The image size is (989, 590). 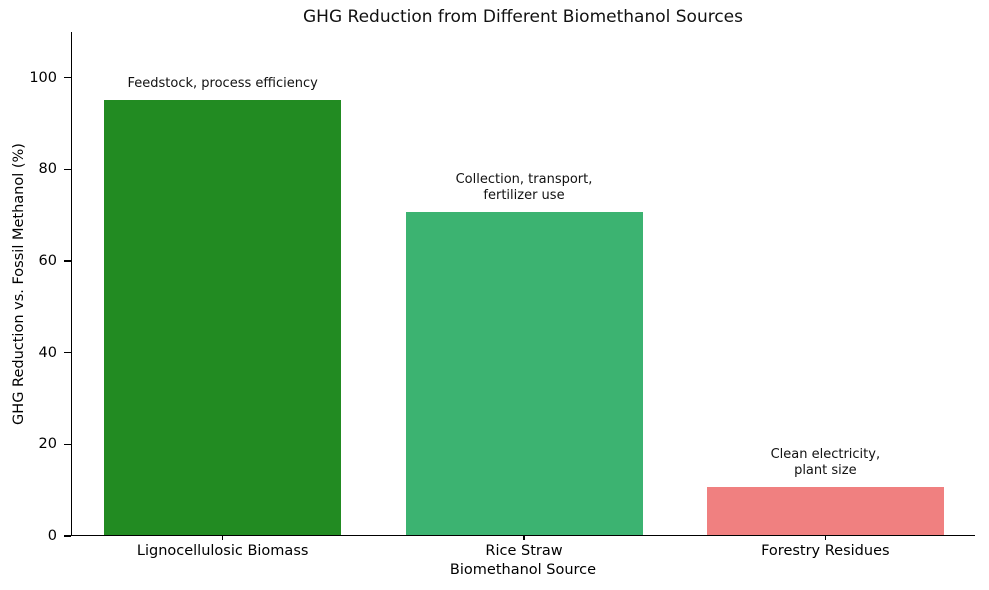 What do you see at coordinates (47, 352) in the screenshot?
I see `y-tick-label: 40` at bounding box center [47, 352].